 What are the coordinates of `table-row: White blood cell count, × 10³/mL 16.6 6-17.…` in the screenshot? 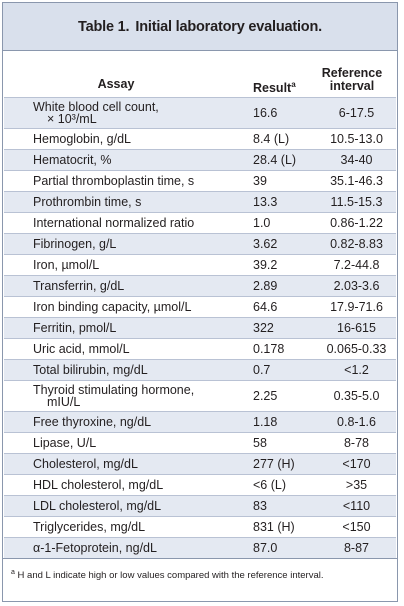 It's located at (200, 113).